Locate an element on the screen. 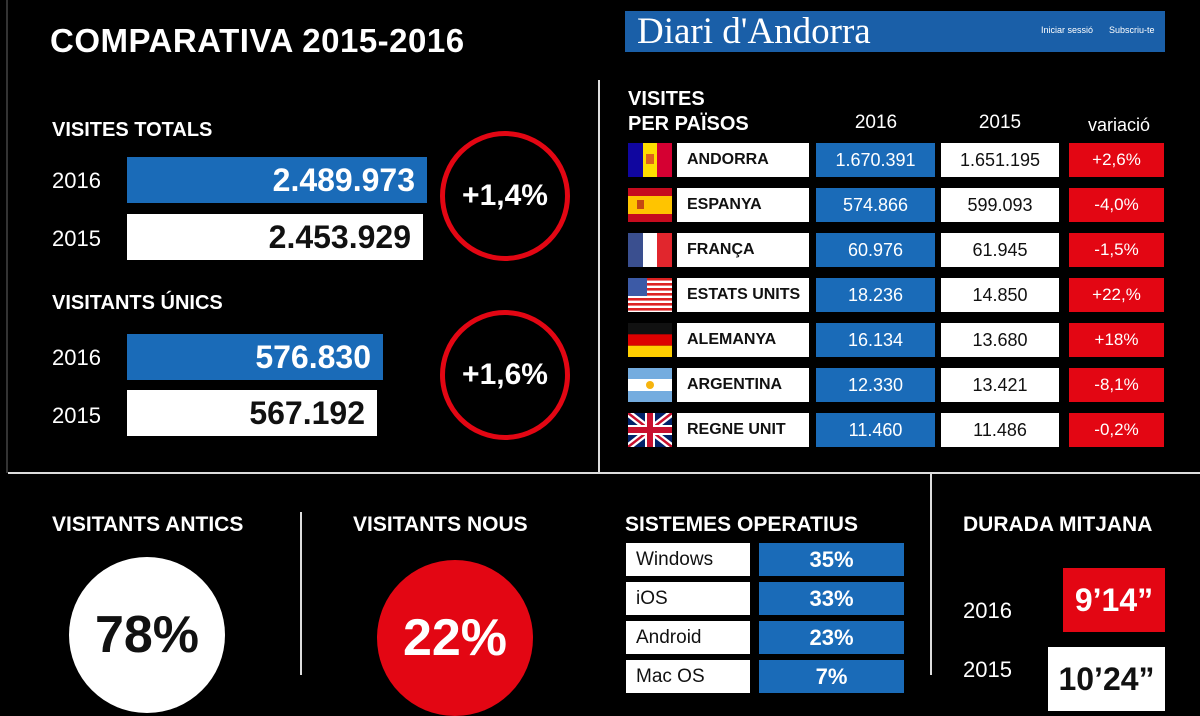  country-visits-2015: 1.651.195 is located at coordinates (1000, 160).